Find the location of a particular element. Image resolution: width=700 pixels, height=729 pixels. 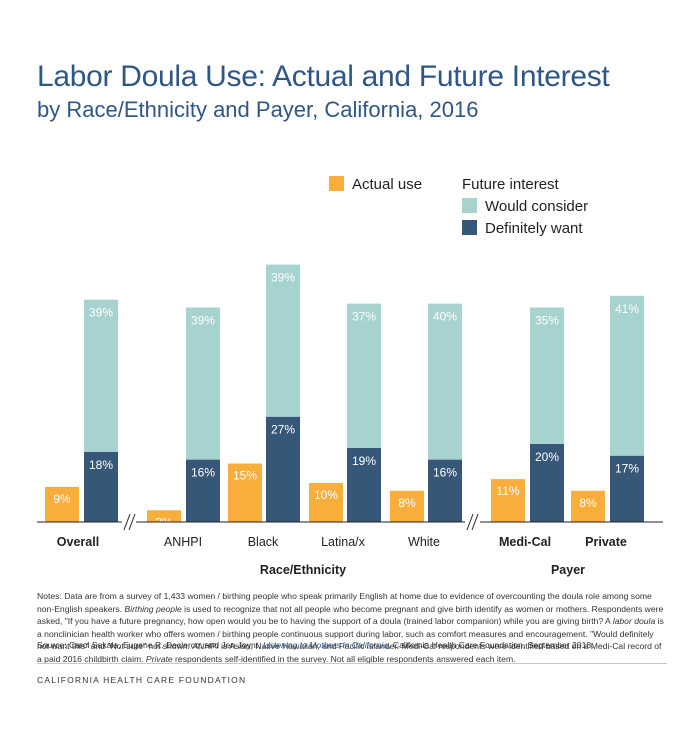

notes-em-labor-doula: labor doula is located at coordinates (634, 621).